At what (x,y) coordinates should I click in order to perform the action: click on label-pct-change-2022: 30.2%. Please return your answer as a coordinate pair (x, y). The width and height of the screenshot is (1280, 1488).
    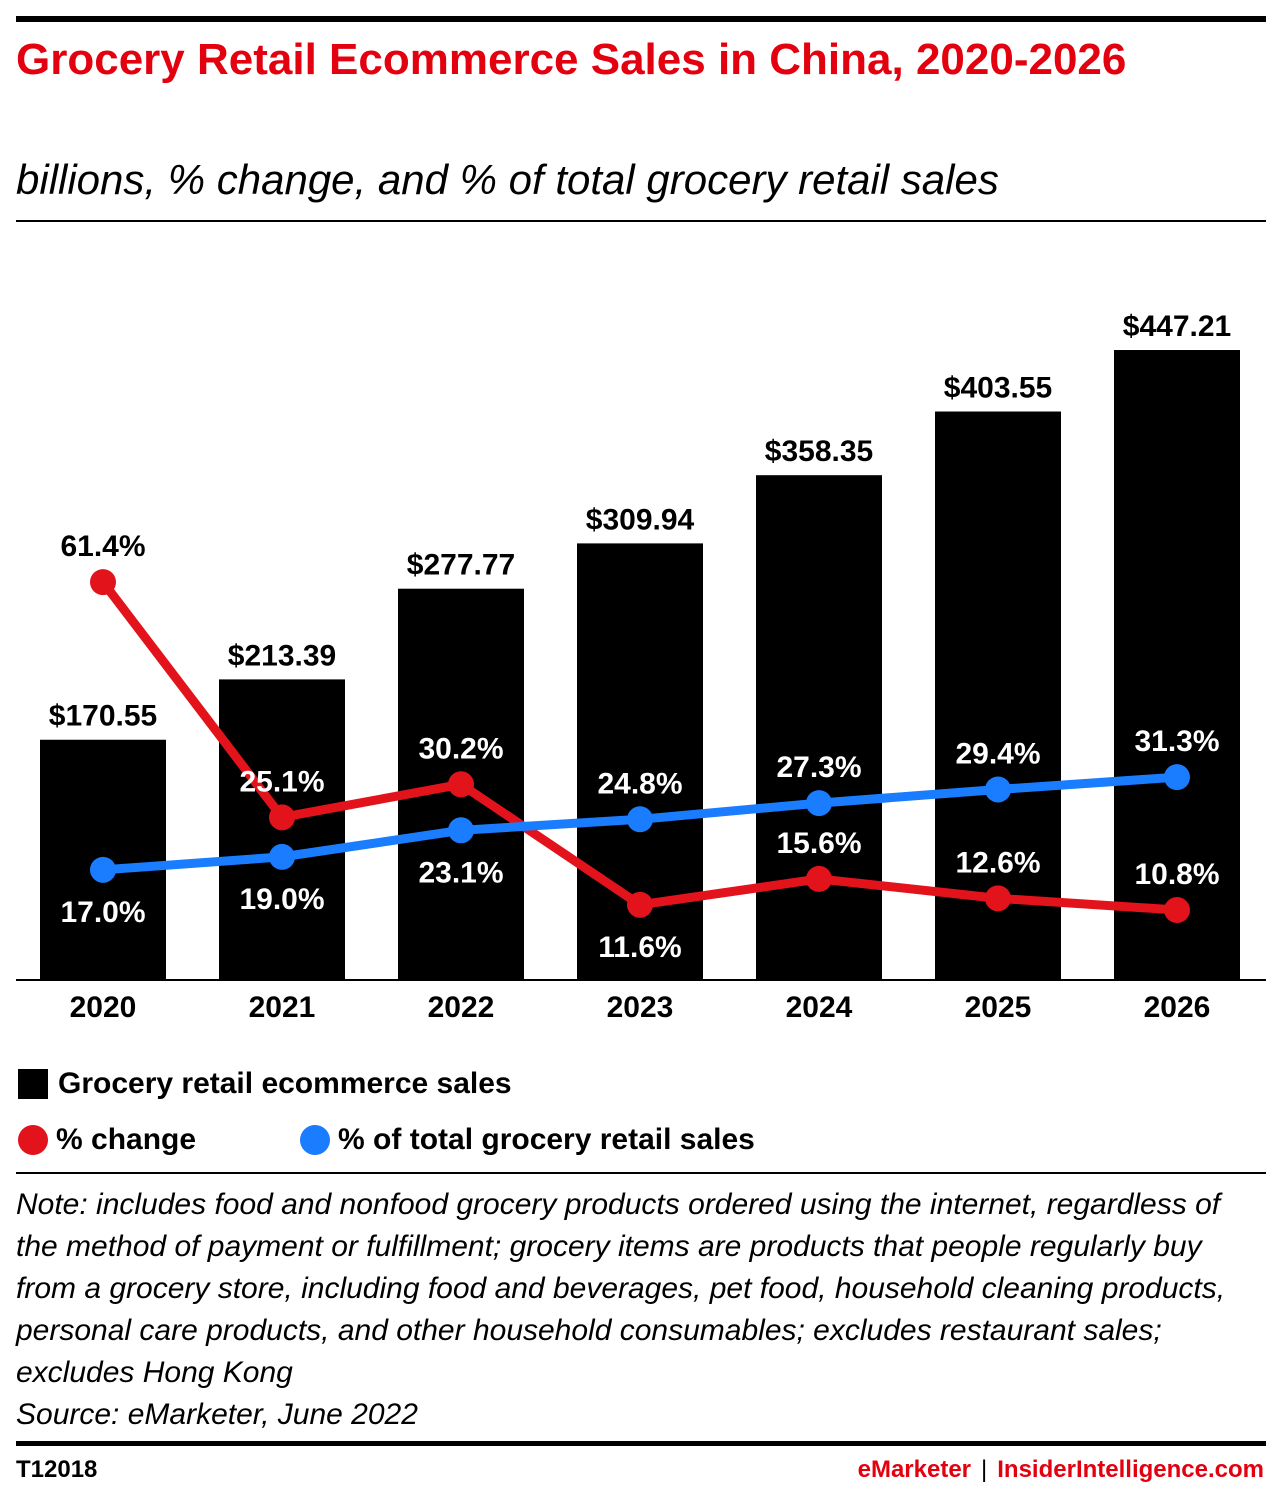
    Looking at the image, I should click on (460, 748).